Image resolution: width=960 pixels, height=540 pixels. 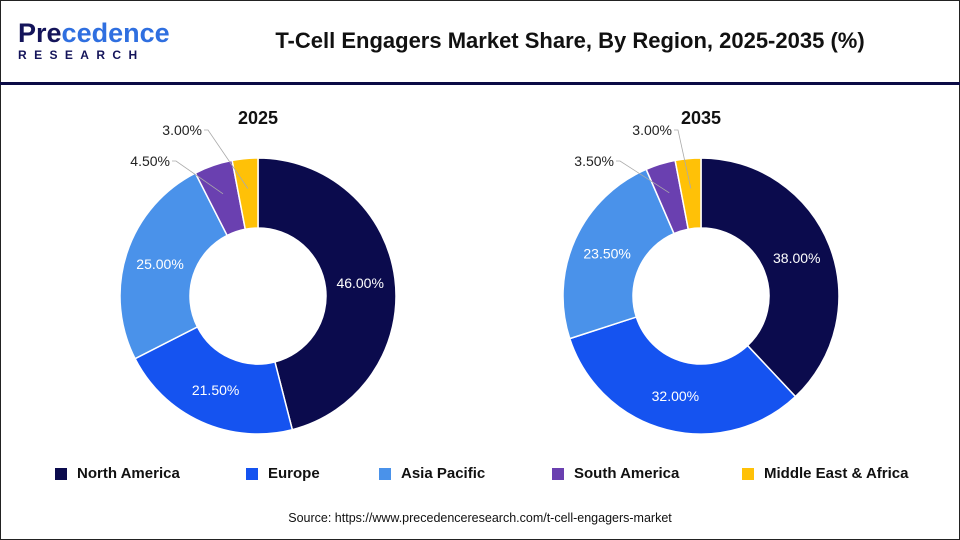 I want to click on legend-item: Middle East & Africa, so click(x=825, y=473).